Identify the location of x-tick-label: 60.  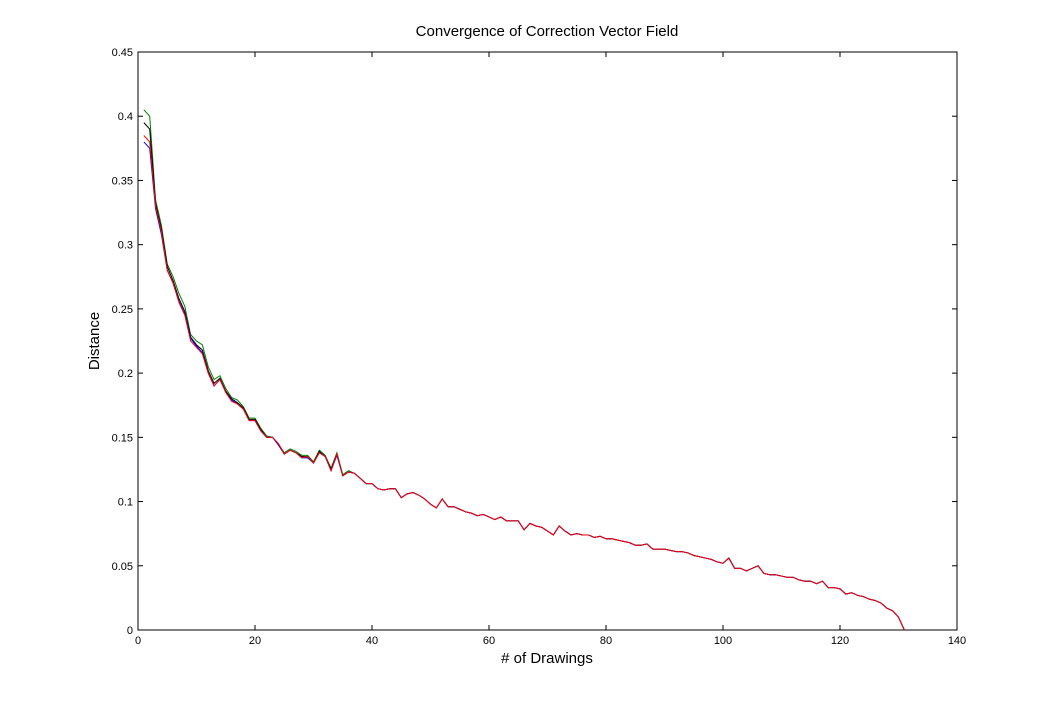
(489, 641).